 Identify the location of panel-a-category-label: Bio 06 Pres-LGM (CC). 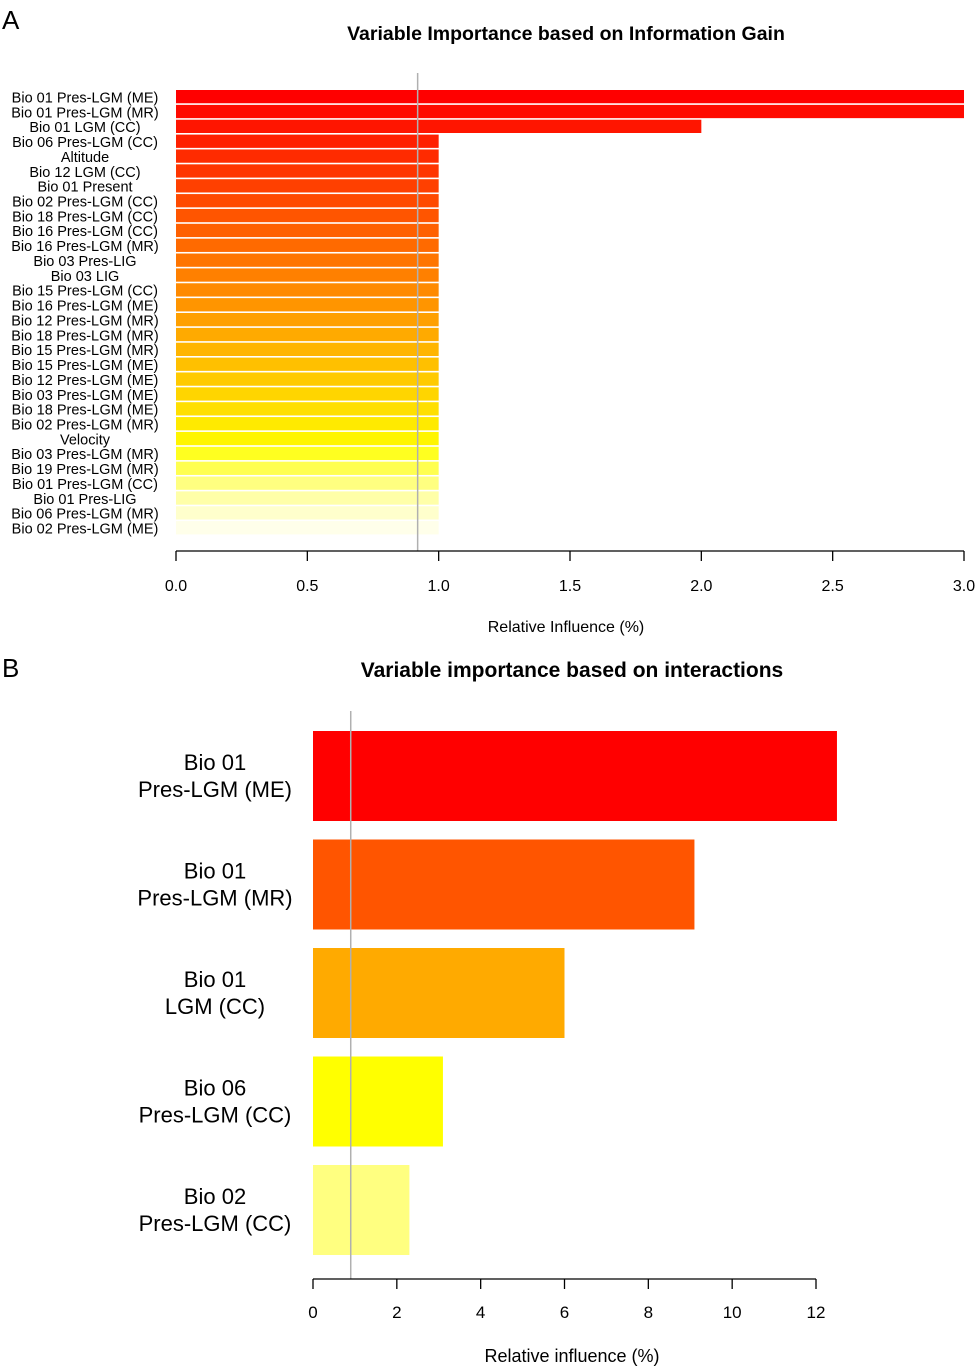
(85, 143).